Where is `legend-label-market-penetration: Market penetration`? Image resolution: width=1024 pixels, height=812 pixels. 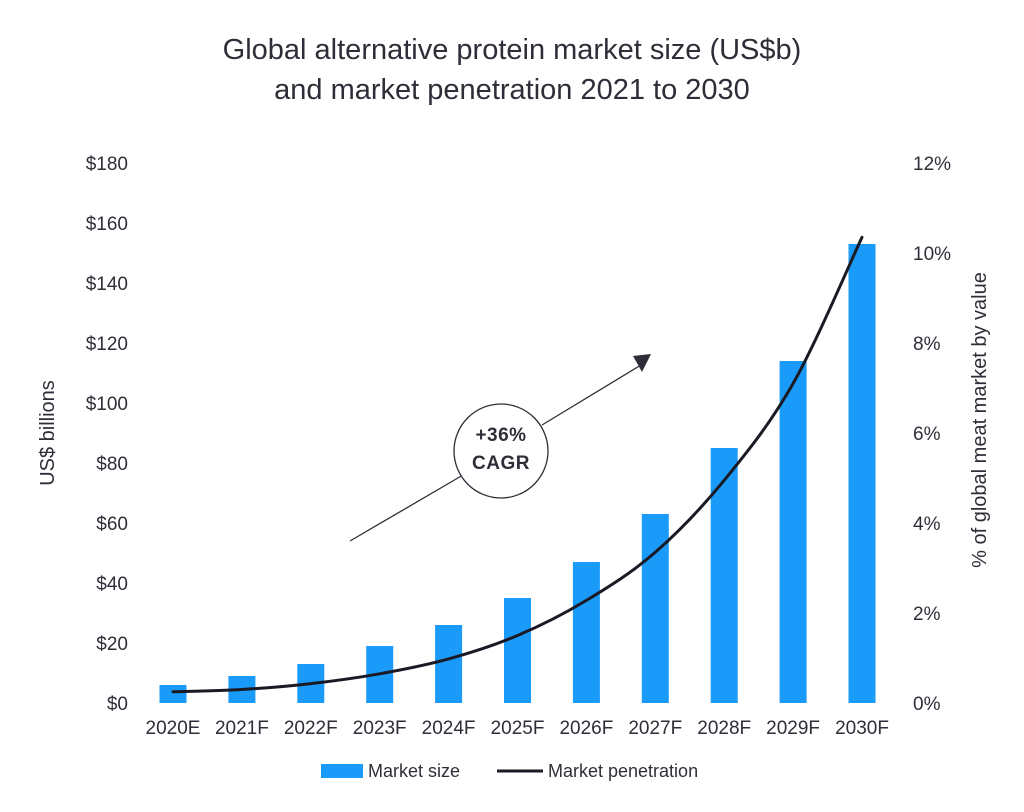
legend-label-market-penetration: Market penetration is located at coordinates (623, 771).